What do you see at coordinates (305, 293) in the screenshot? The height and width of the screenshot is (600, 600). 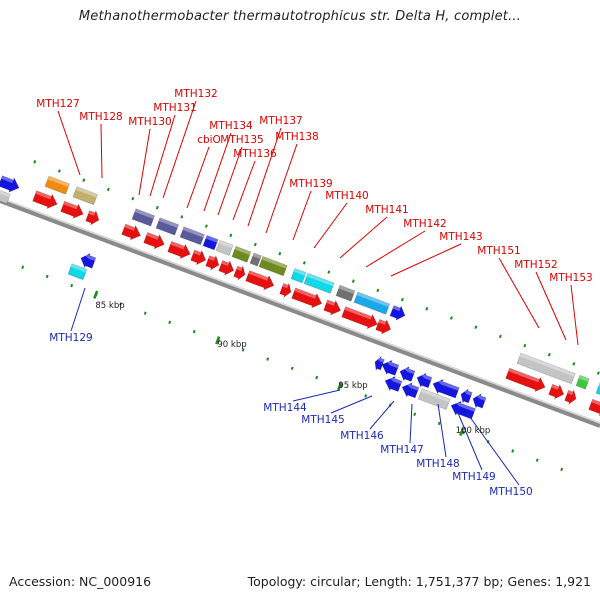 I see `forward-gene-arrow-12-shine` at bounding box center [305, 293].